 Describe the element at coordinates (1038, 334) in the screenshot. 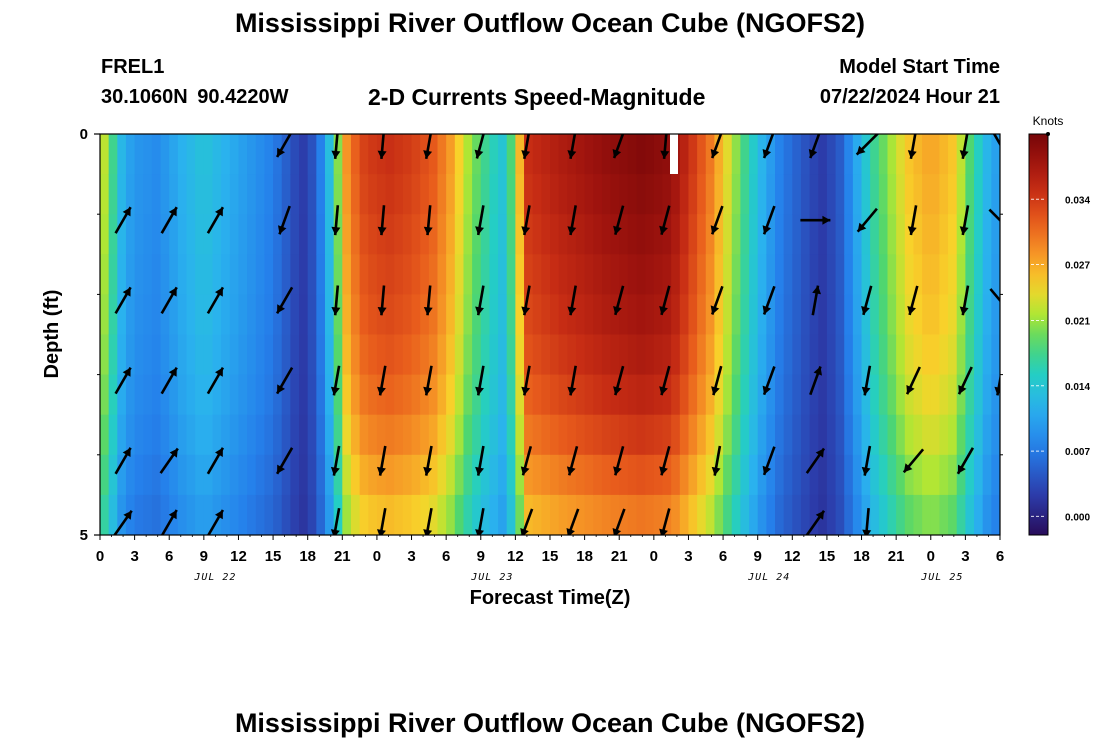

I see `colorbar` at that location.